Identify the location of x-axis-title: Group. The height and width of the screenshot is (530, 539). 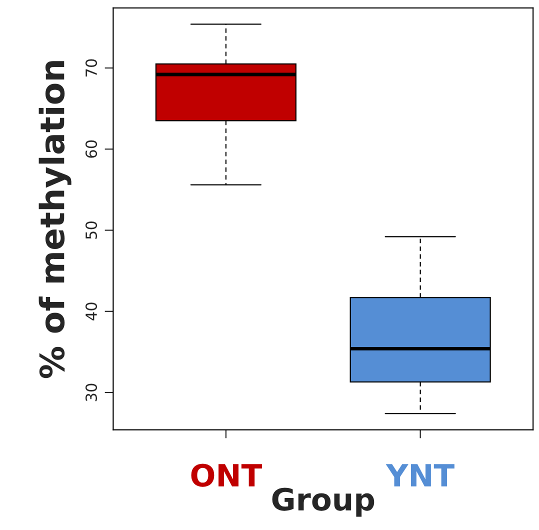
(323, 502).